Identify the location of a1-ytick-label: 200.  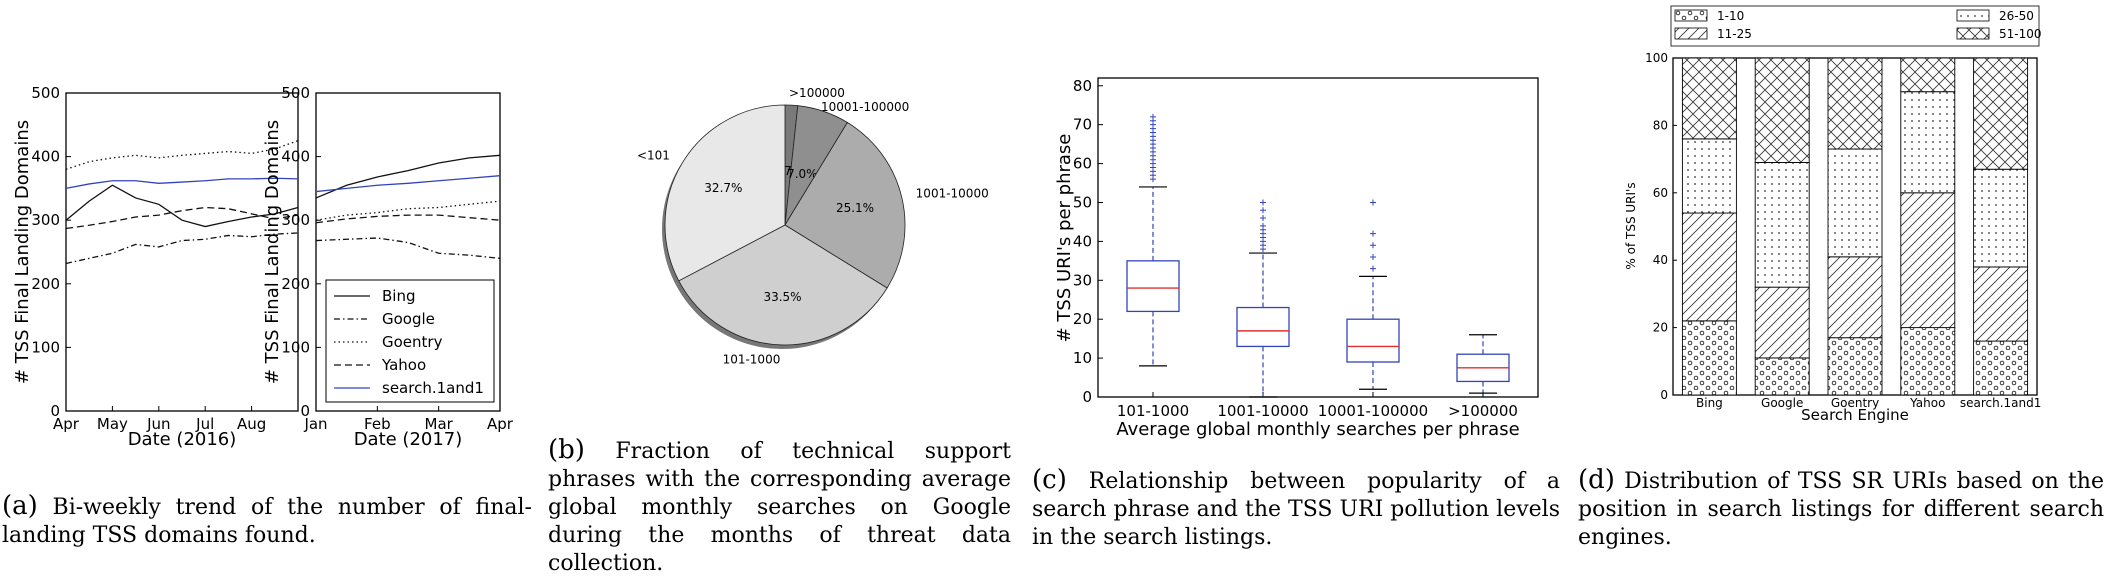
(45, 284).